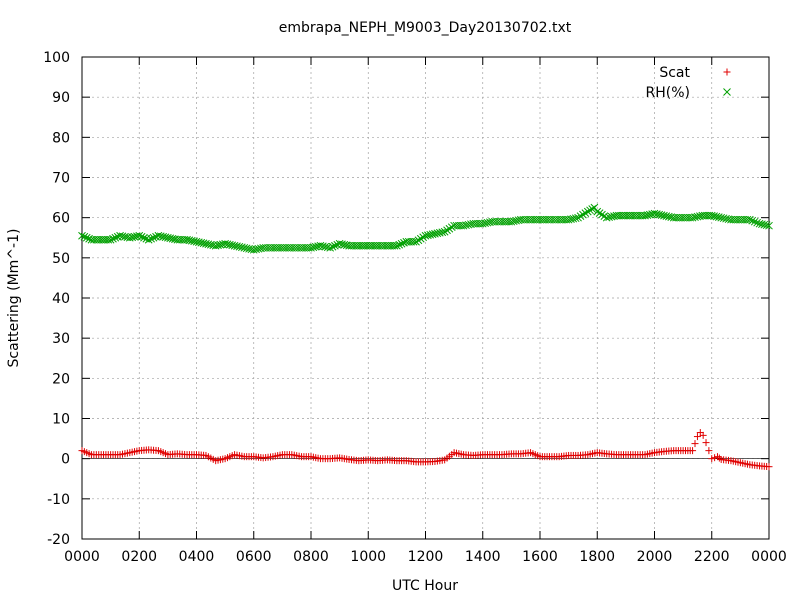 This screenshot has width=800, height=600. What do you see at coordinates (61, 420) in the screenshot?
I see `y-tick-label: 10` at bounding box center [61, 420].